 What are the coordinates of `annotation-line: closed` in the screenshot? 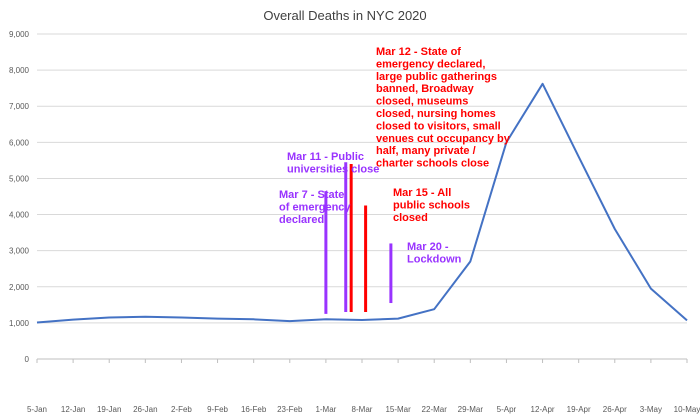 It's located at (410, 218).